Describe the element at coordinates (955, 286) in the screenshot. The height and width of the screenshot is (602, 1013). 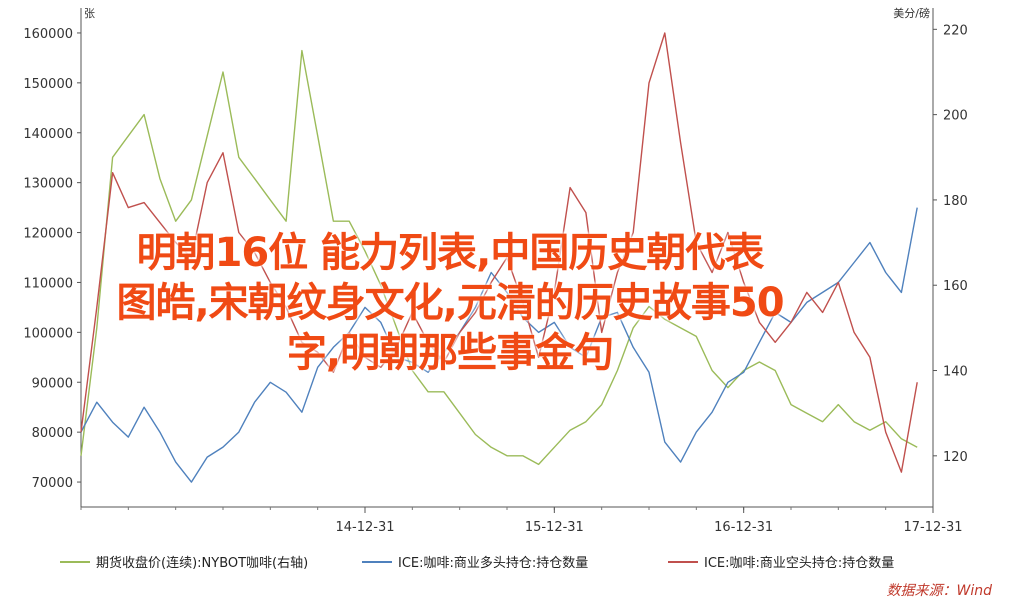
I see `right-tick-label: 160` at that location.